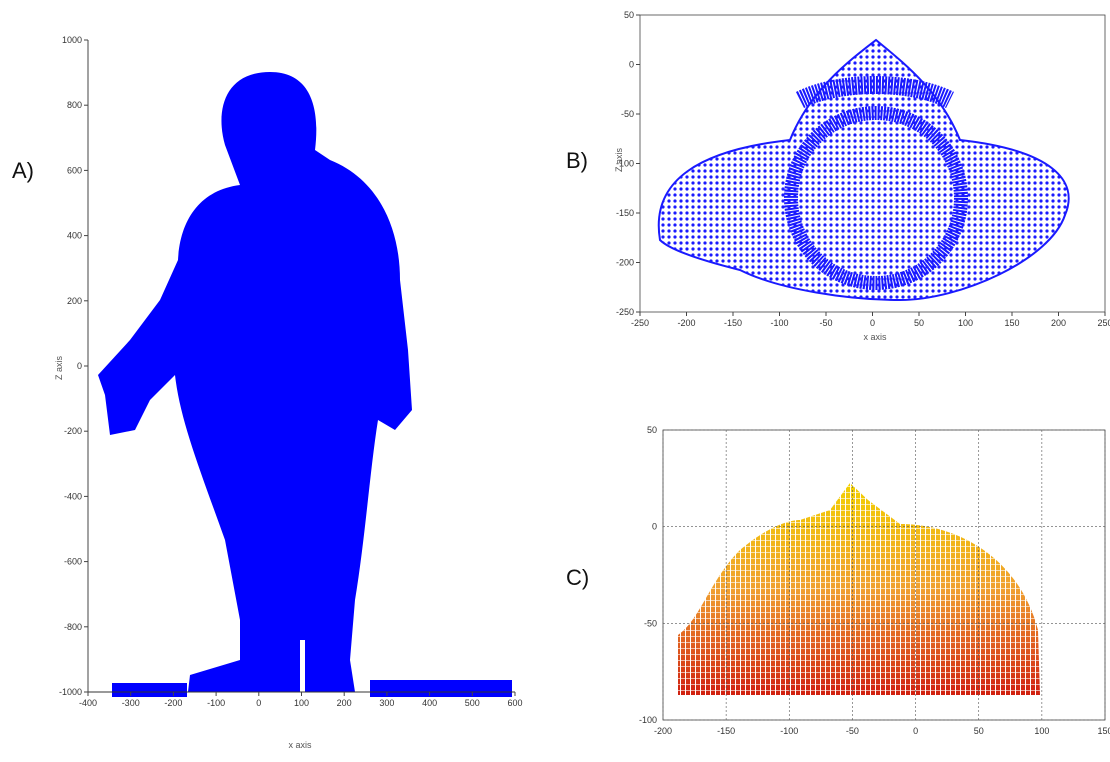  Describe the element at coordinates (74, 170) in the screenshot. I see `y-tick-label: 600` at that location.